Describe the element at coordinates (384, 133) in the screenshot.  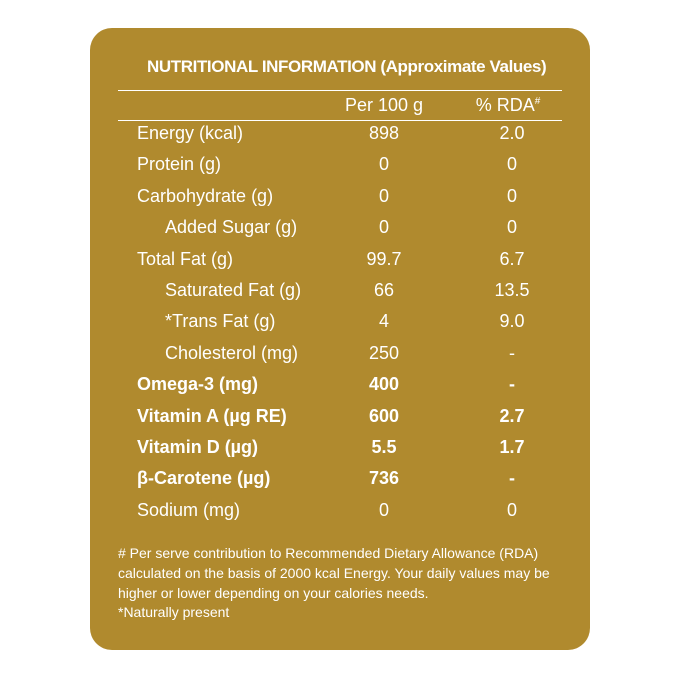
I see `nutrient-value: 898` at that location.